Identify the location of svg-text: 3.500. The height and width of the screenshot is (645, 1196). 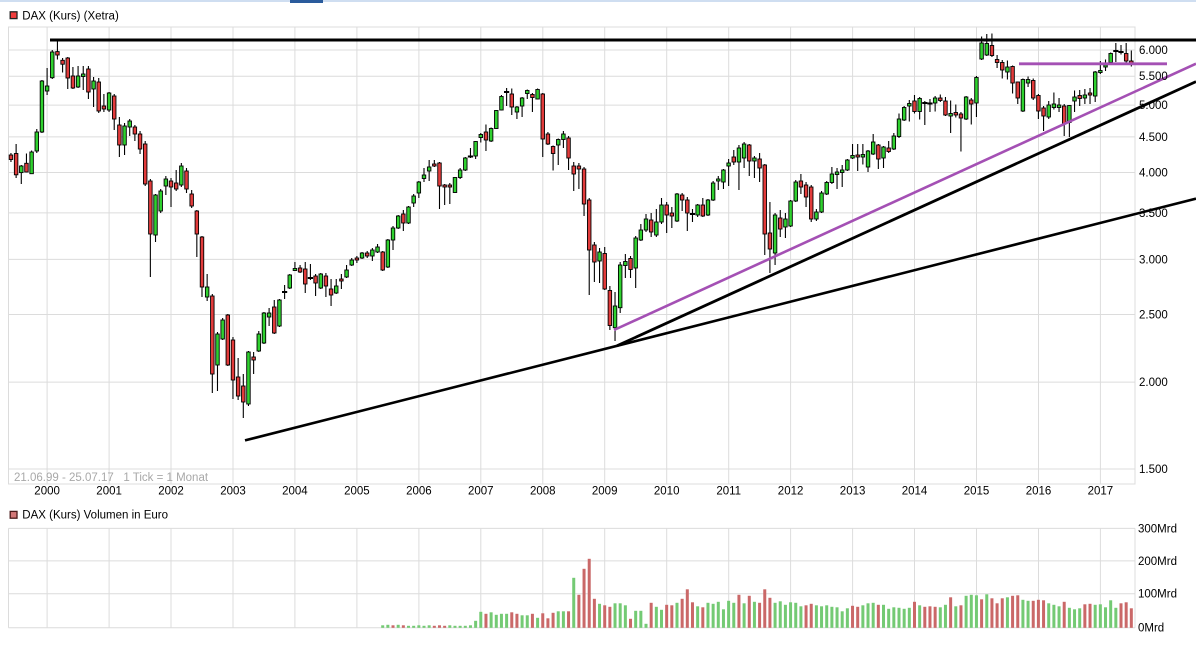
(1153, 214).